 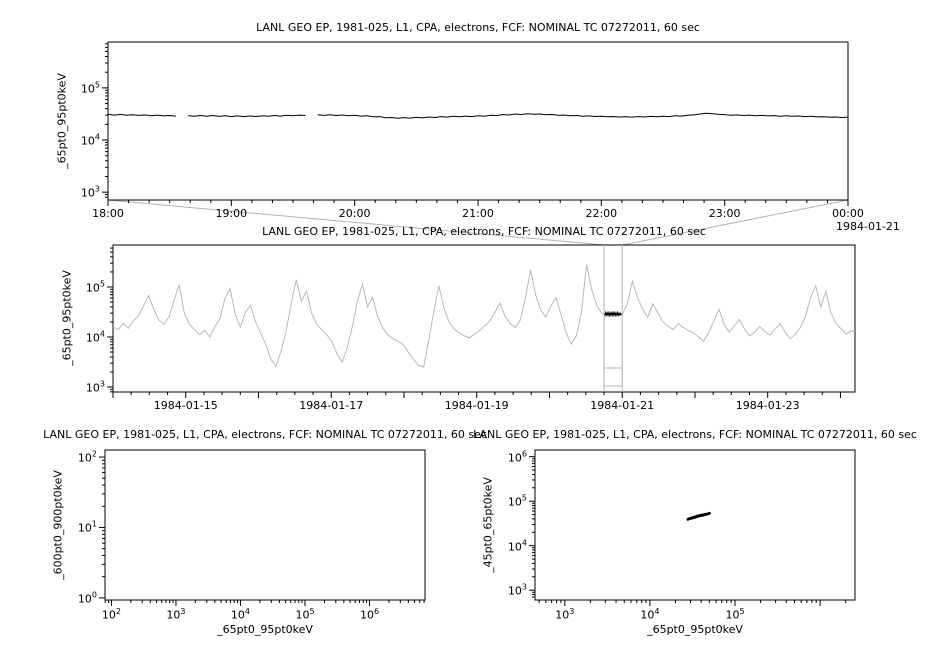 What do you see at coordinates (108, 213) in the screenshot?
I see `x-tick-label: 18:00` at bounding box center [108, 213].